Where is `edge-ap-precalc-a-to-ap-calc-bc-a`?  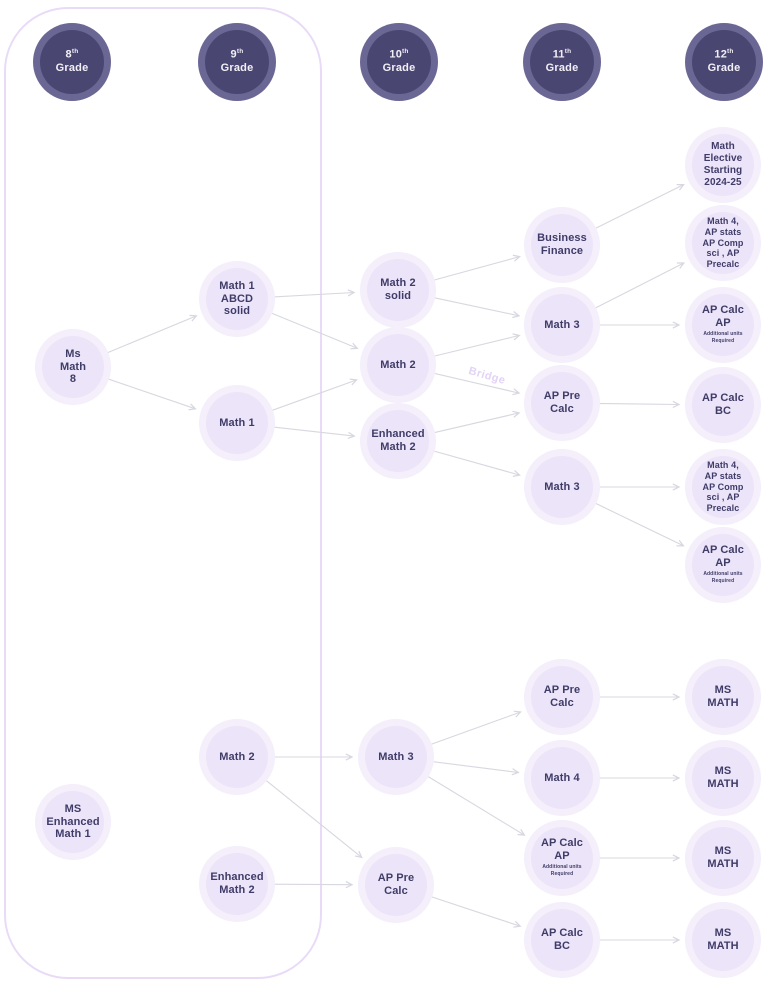
edge-ap-precalc-a-to-ap-calc-bc-a is located at coordinates (636, 403).